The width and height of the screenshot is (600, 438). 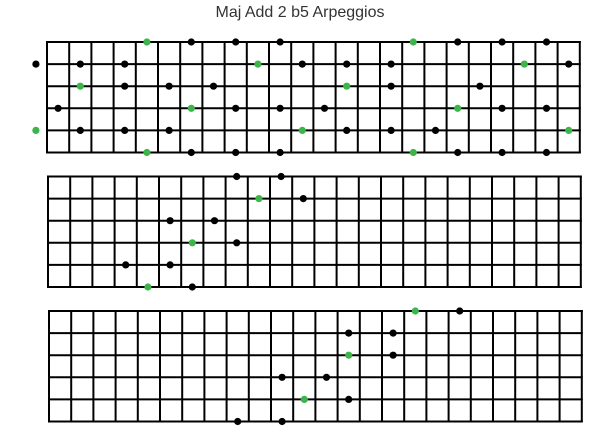 What do you see at coordinates (300, 12) in the screenshot?
I see `diagram-title: Maj Add 2 b5 Arpeggios` at bounding box center [300, 12].